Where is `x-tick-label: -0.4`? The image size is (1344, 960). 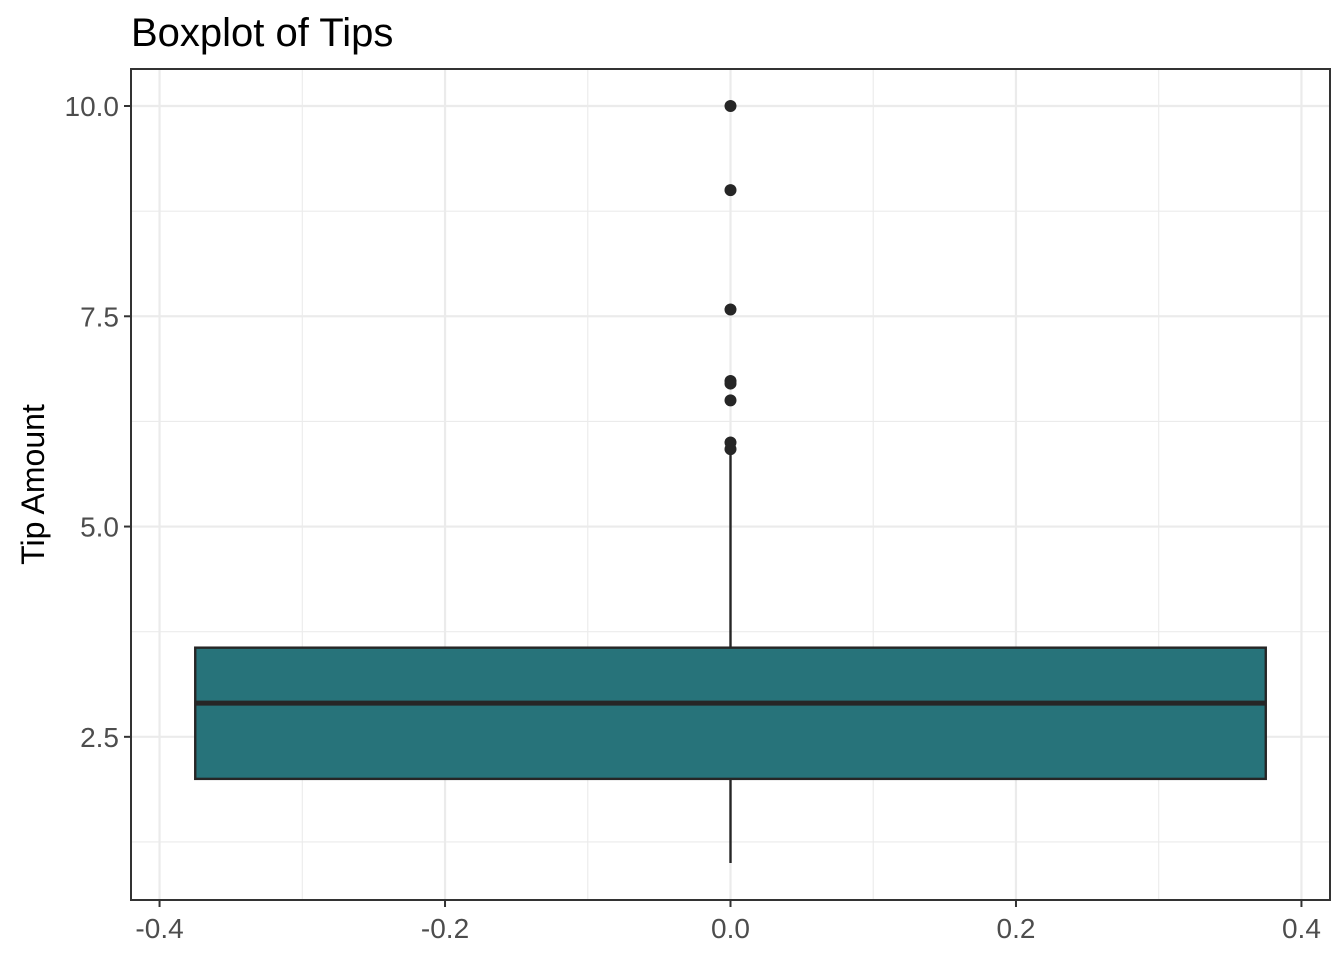 x-tick-label: -0.4 is located at coordinates (159, 928).